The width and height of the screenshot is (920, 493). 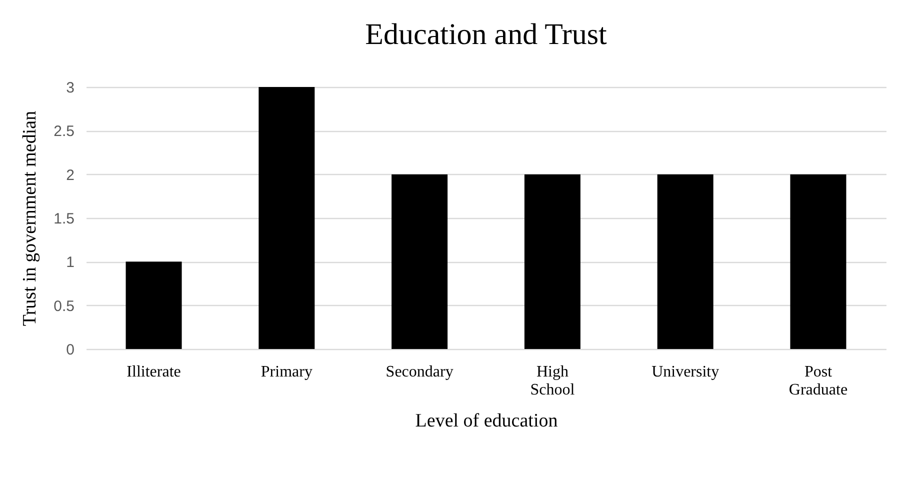 What do you see at coordinates (153, 372) in the screenshot?
I see `x-tick-label: Illiterate` at bounding box center [153, 372].